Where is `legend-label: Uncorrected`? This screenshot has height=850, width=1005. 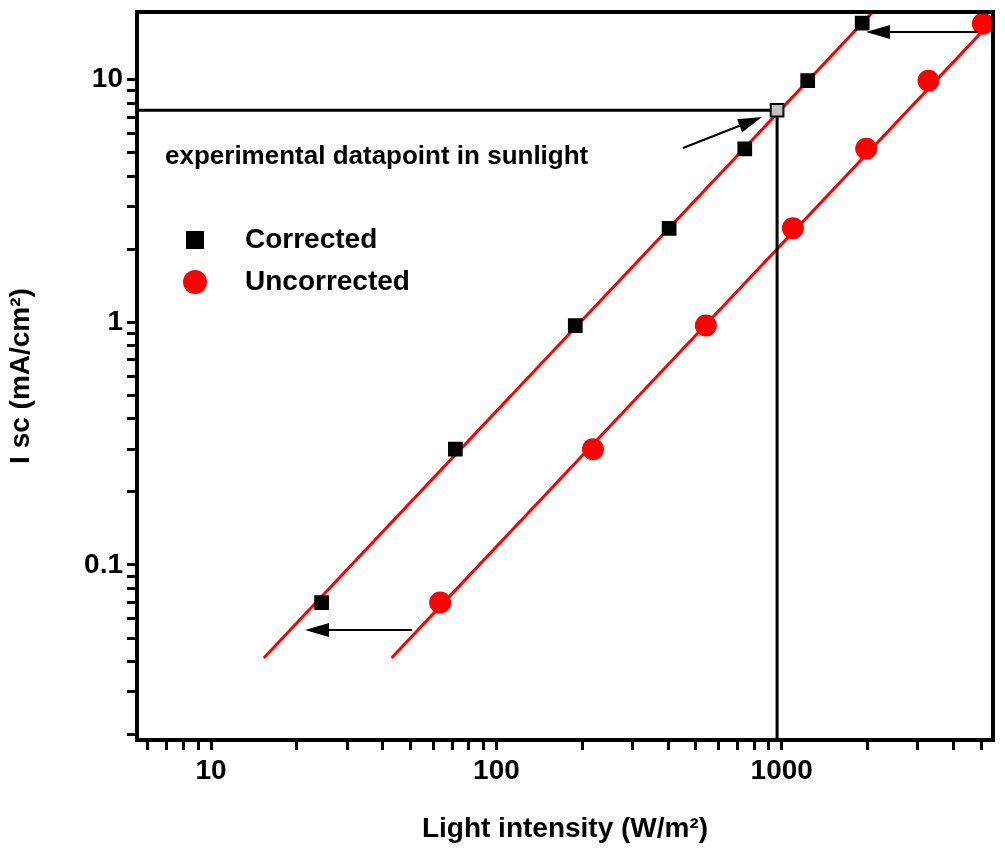
legend-label: Uncorrected is located at coordinates (327, 280).